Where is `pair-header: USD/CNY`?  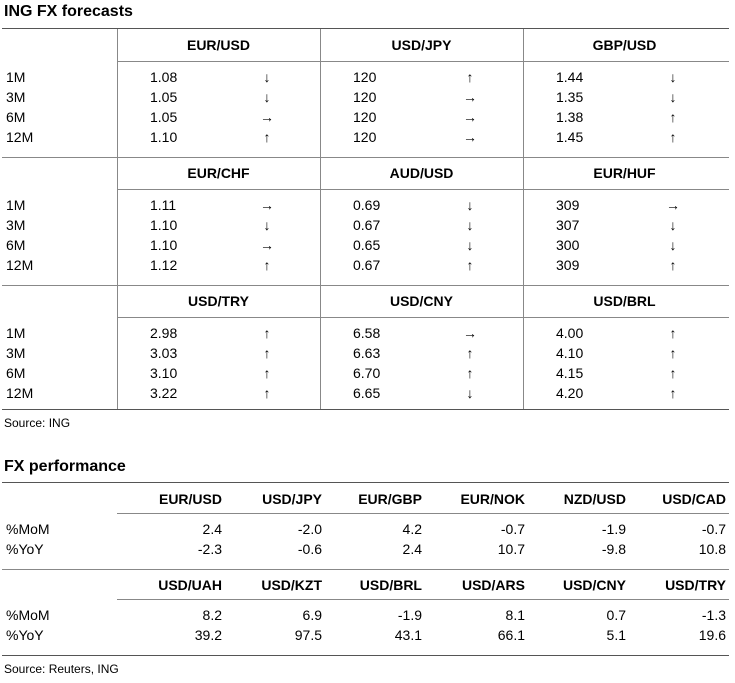 pair-header: USD/CNY is located at coordinates (421, 301).